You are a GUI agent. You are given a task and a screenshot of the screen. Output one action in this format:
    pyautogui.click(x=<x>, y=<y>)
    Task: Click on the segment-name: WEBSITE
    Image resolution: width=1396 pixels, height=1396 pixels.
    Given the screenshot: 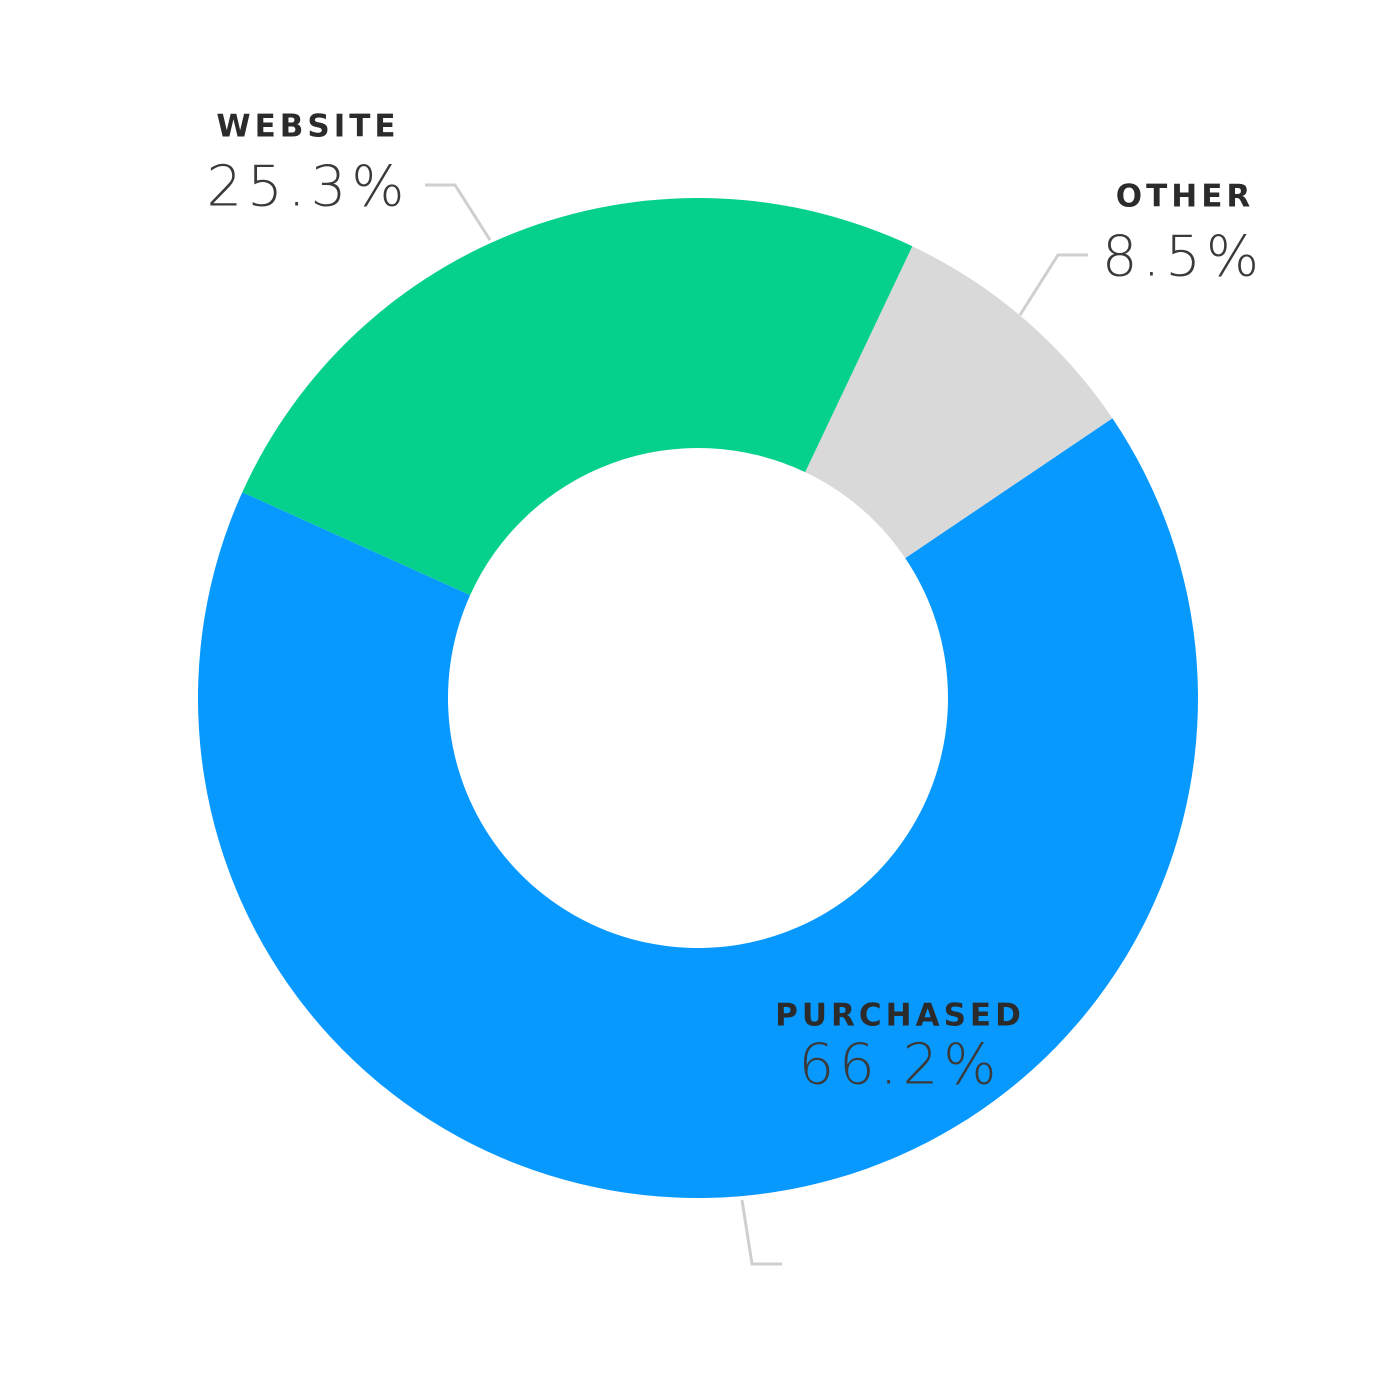 What is the action you would take?
    pyautogui.click(x=307, y=127)
    